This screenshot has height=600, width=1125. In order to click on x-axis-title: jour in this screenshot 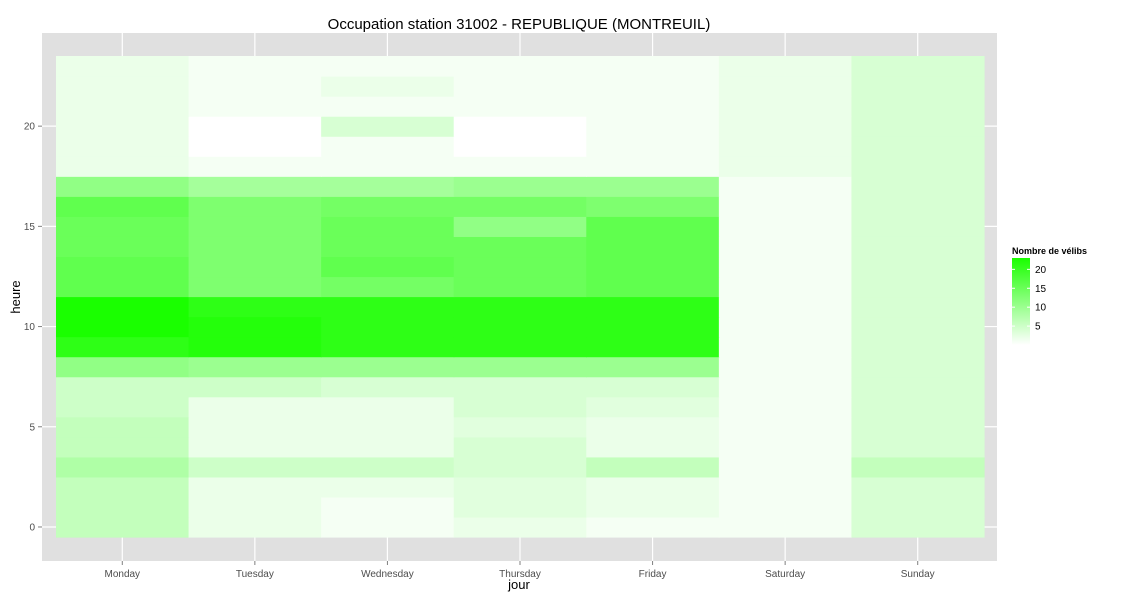, I will do `click(518, 584)`.